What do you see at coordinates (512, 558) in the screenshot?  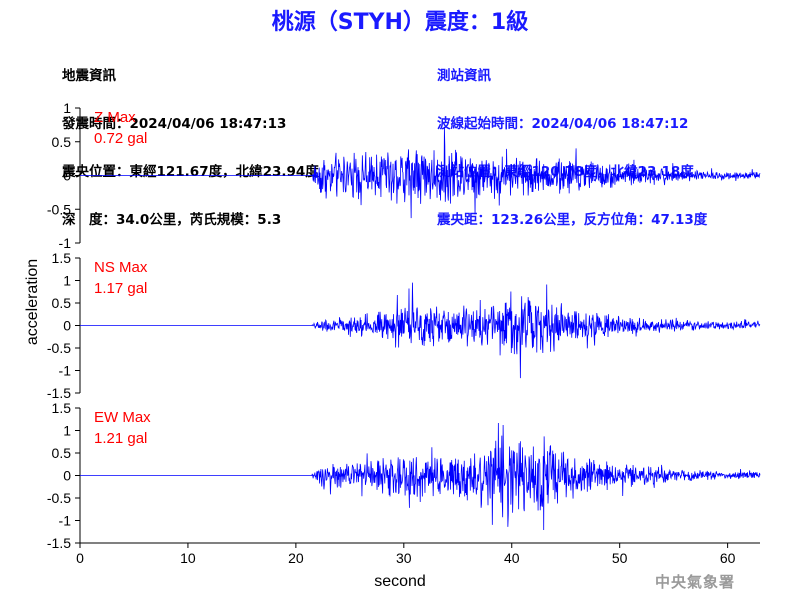 I see `x-tick-label: 40` at bounding box center [512, 558].